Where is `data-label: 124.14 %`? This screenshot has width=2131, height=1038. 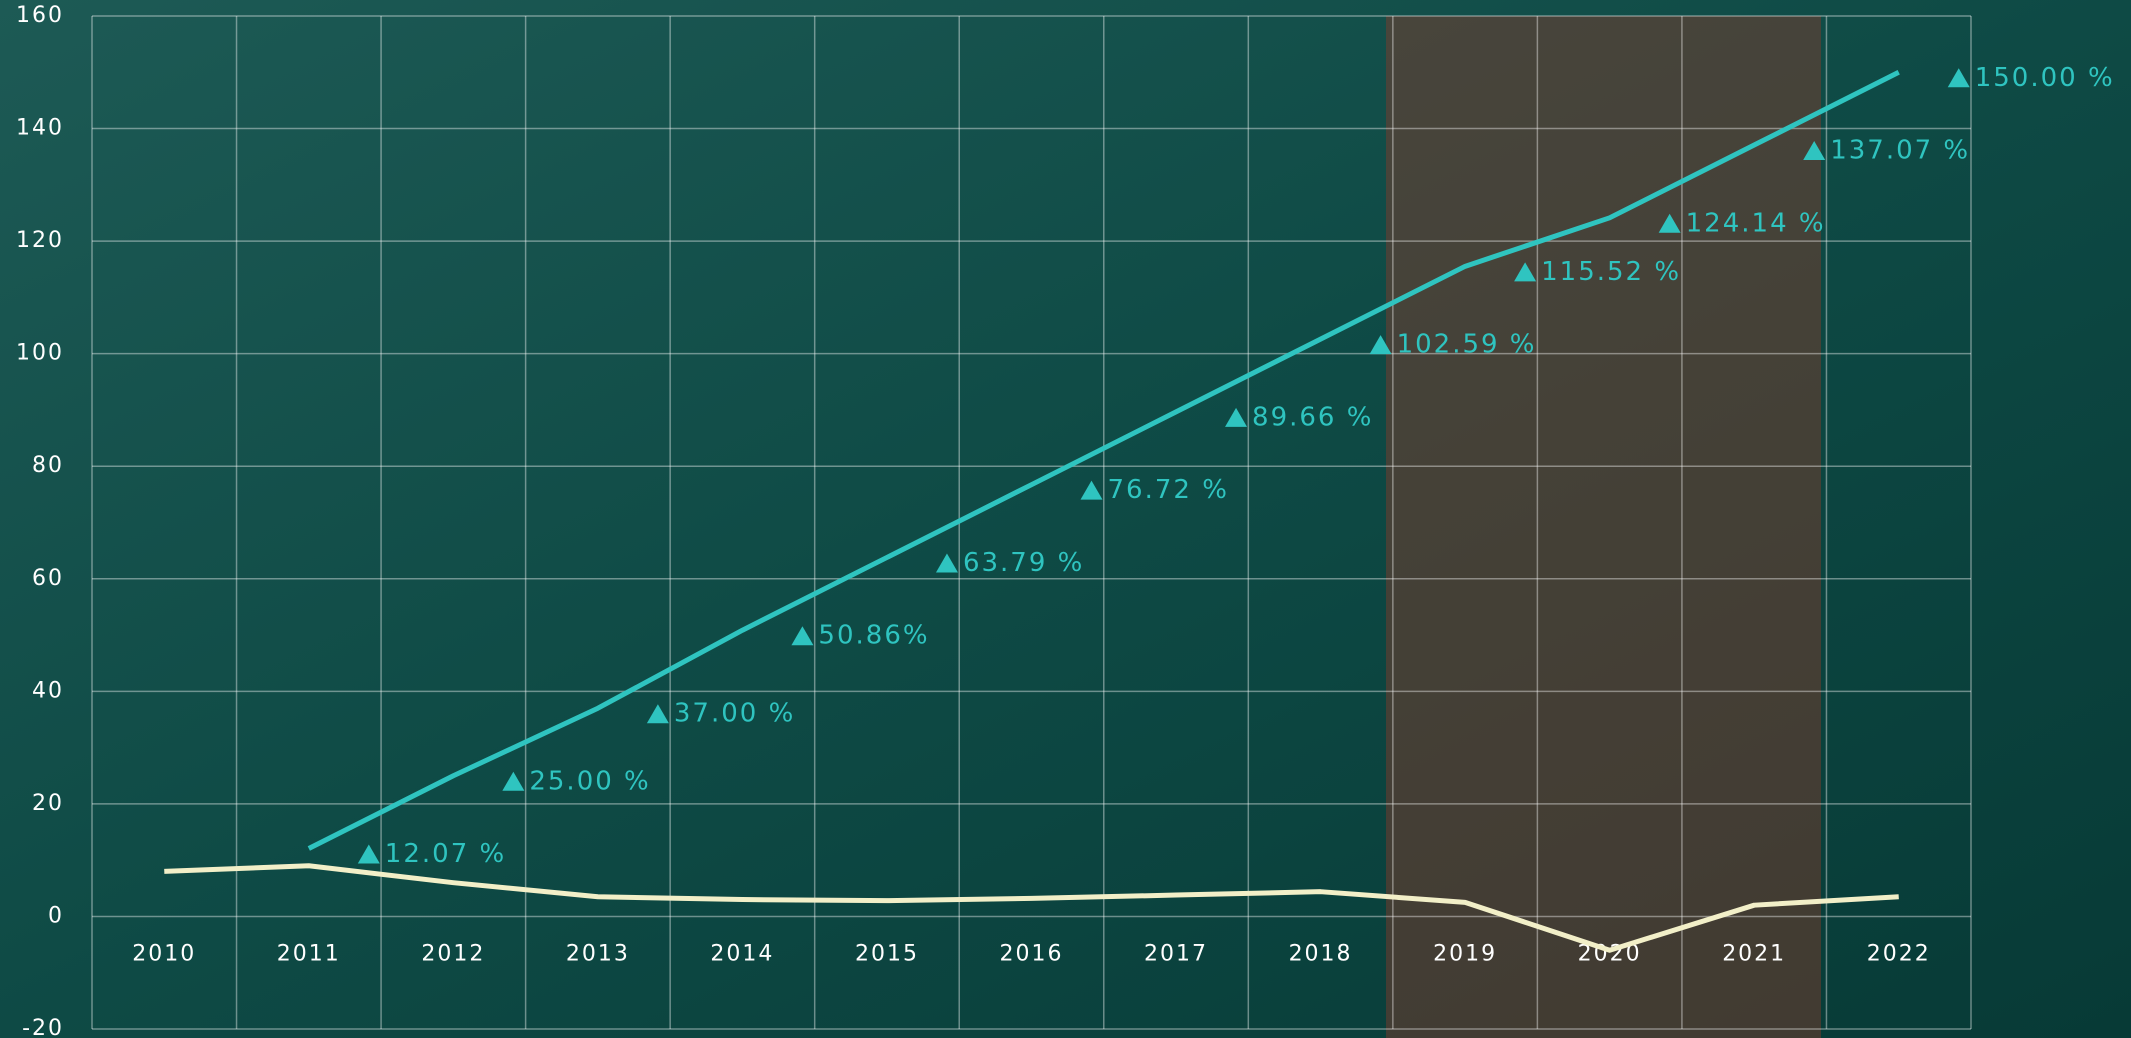 data-label: 124.14 % is located at coordinates (1756, 223).